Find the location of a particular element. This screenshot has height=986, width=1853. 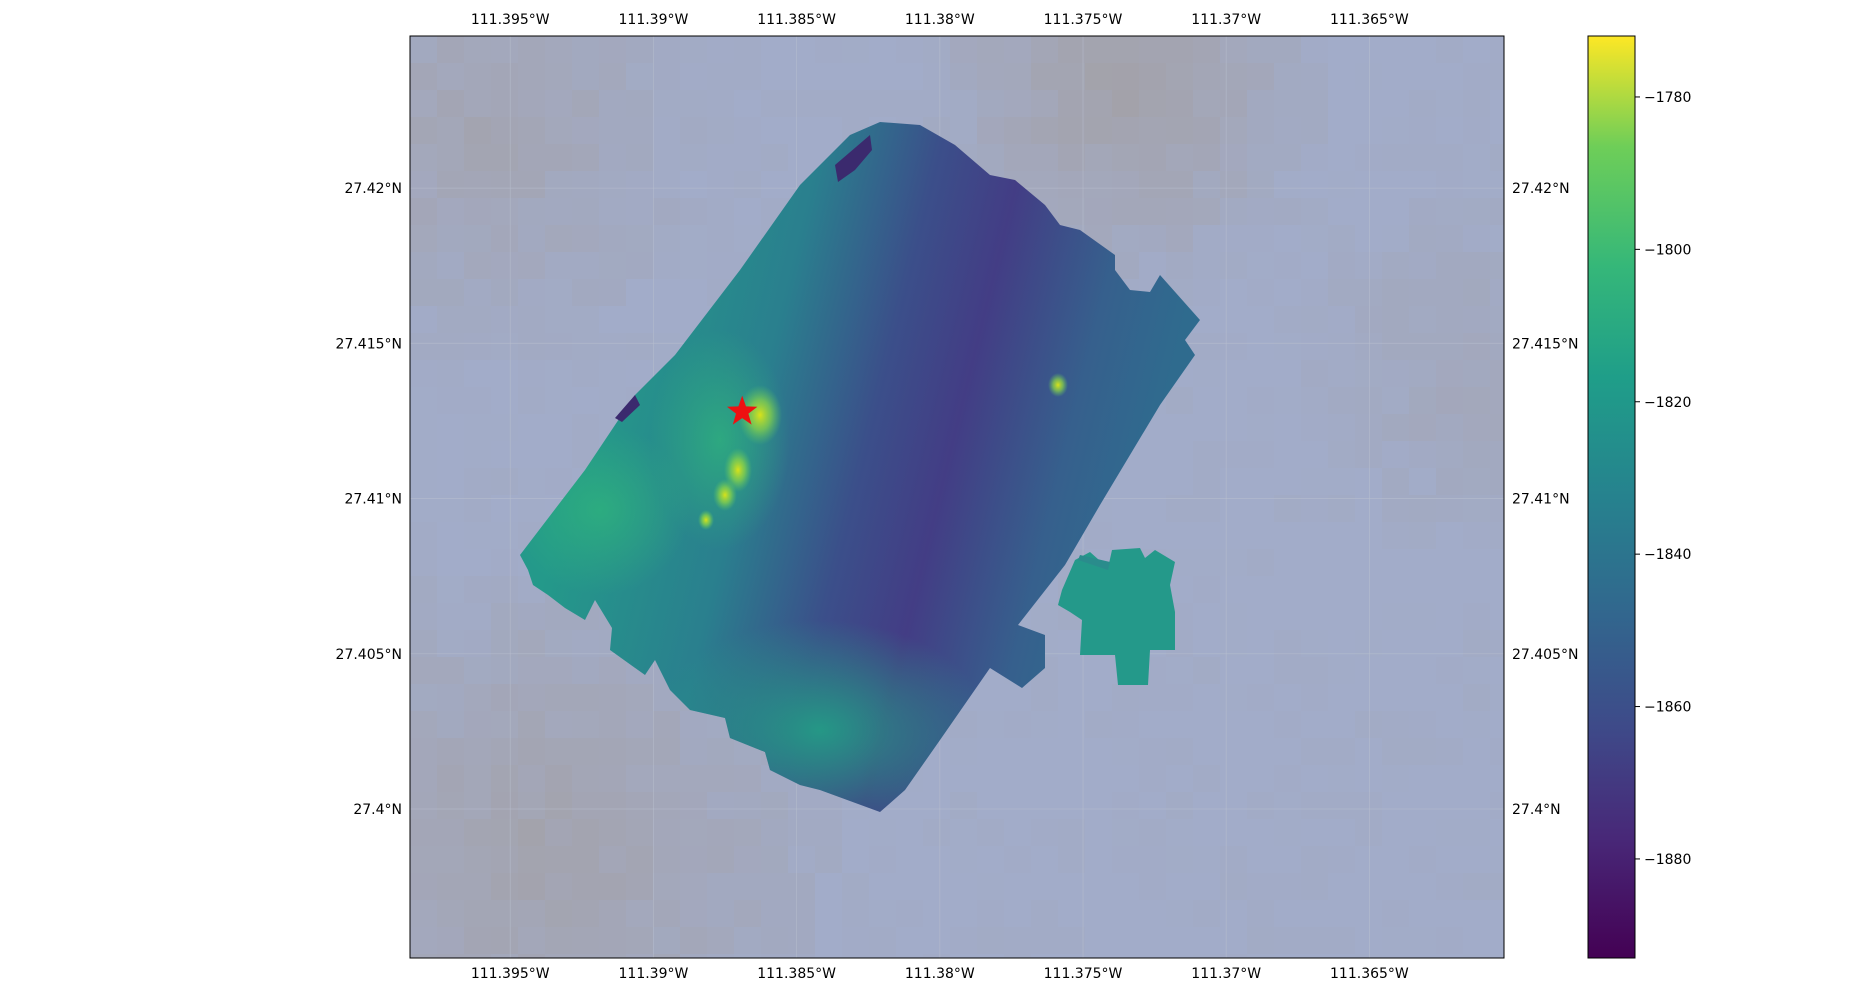

x-tick-label-top: 111.39°W is located at coordinates (654, 20).